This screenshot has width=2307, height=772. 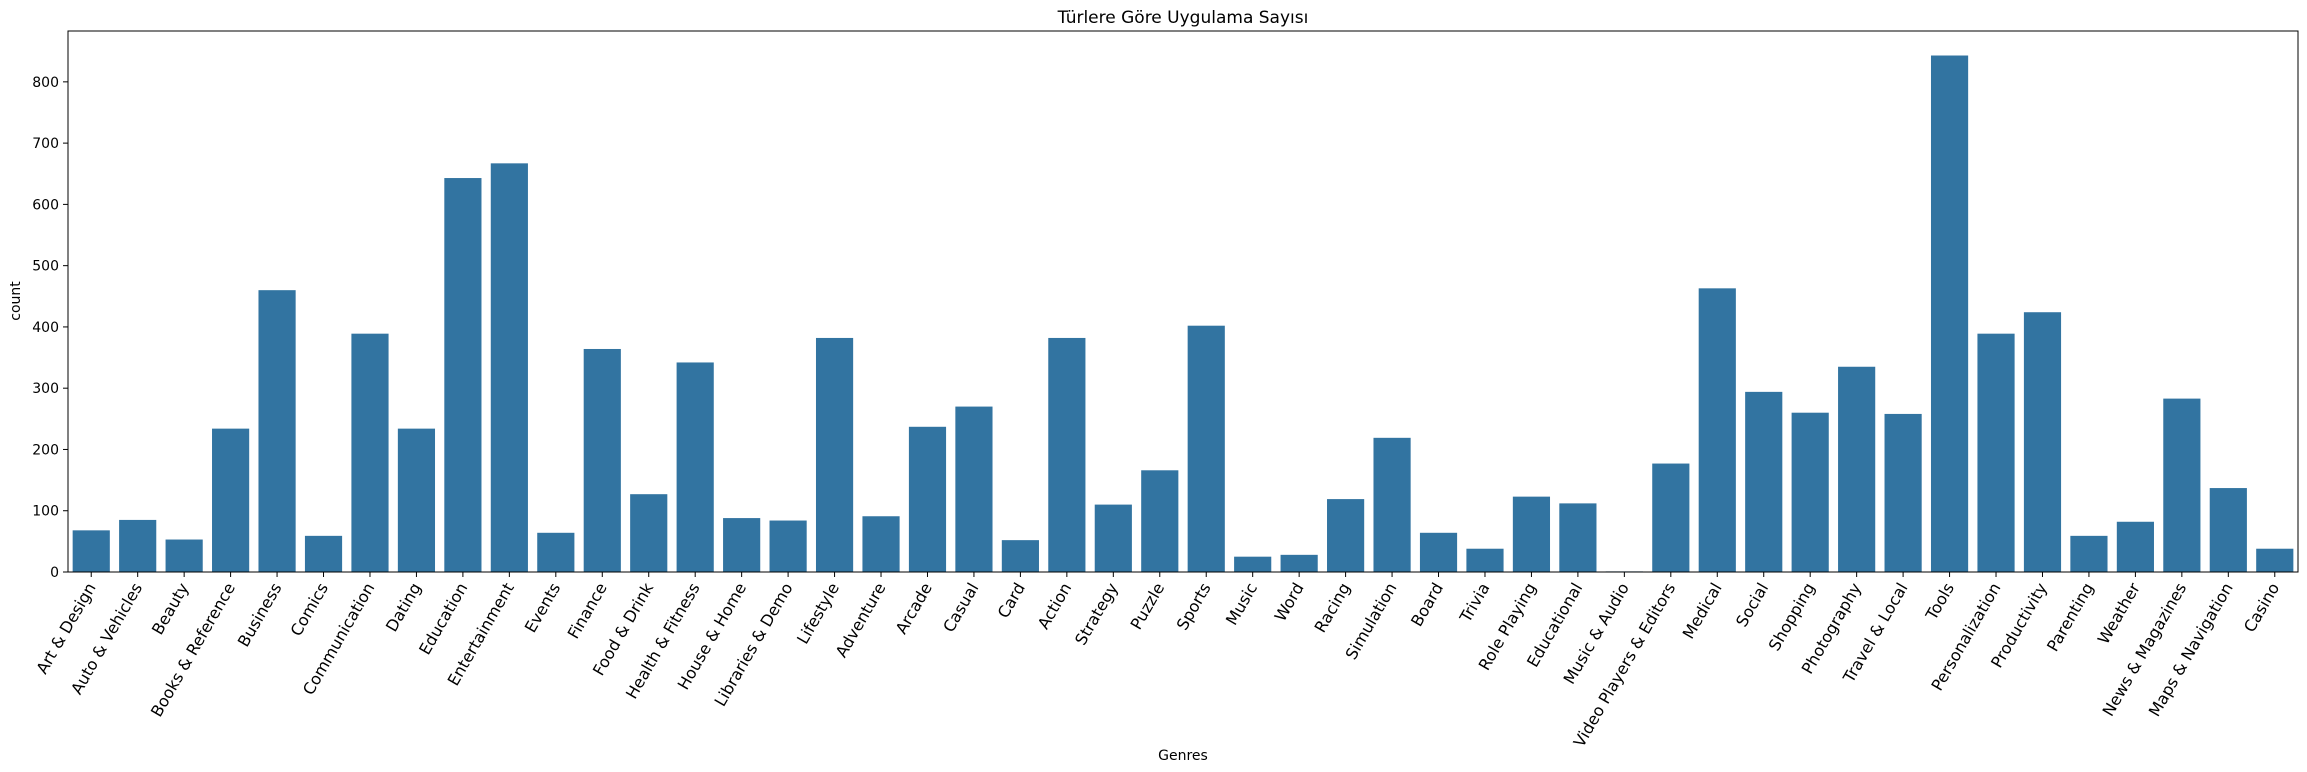 I want to click on x-tick-label: Comics, so click(x=309, y=610).